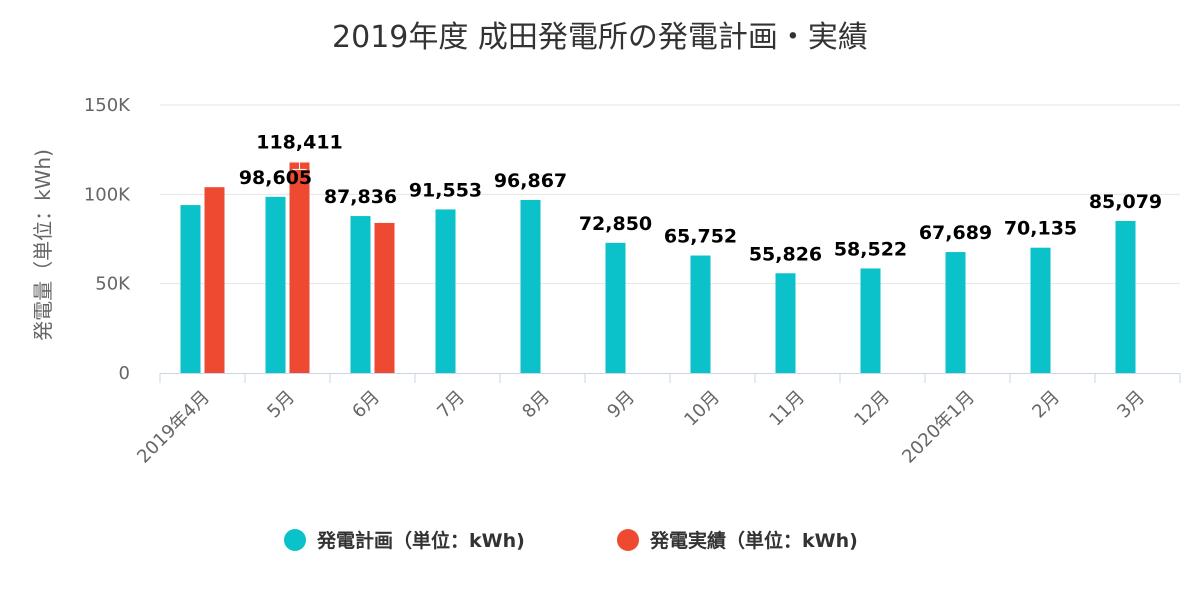 This screenshot has height=604, width=1200. I want to click on x-tick-label: 5月, so click(281, 405).